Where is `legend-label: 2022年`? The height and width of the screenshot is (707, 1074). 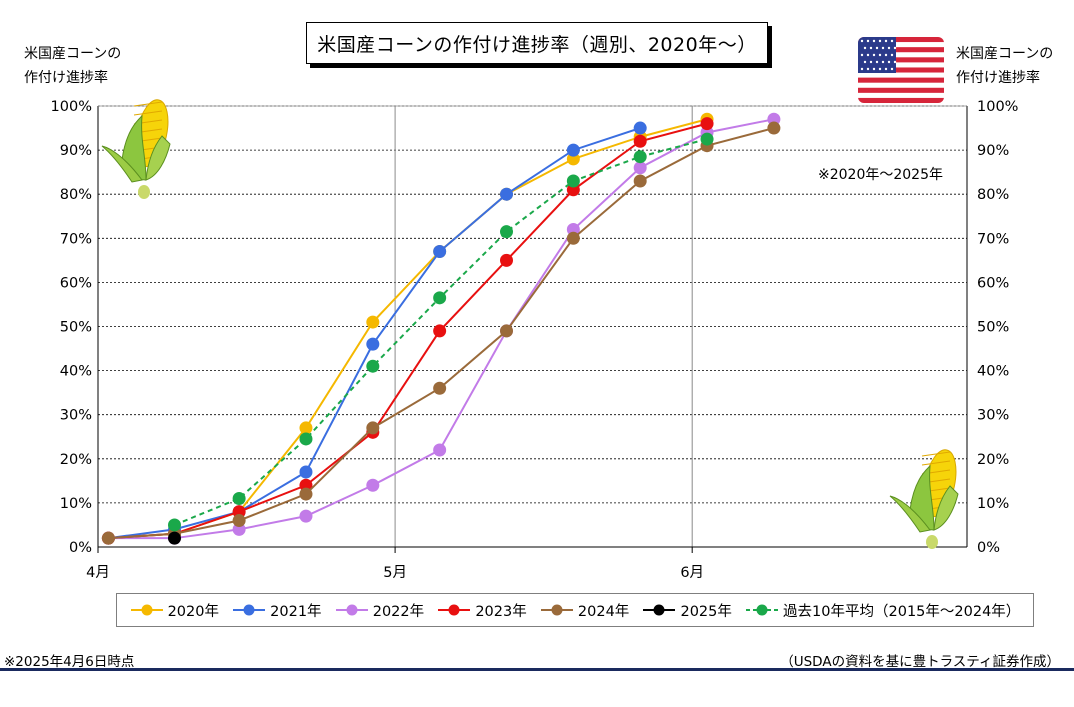 legend-label: 2022年 is located at coordinates (398, 611).